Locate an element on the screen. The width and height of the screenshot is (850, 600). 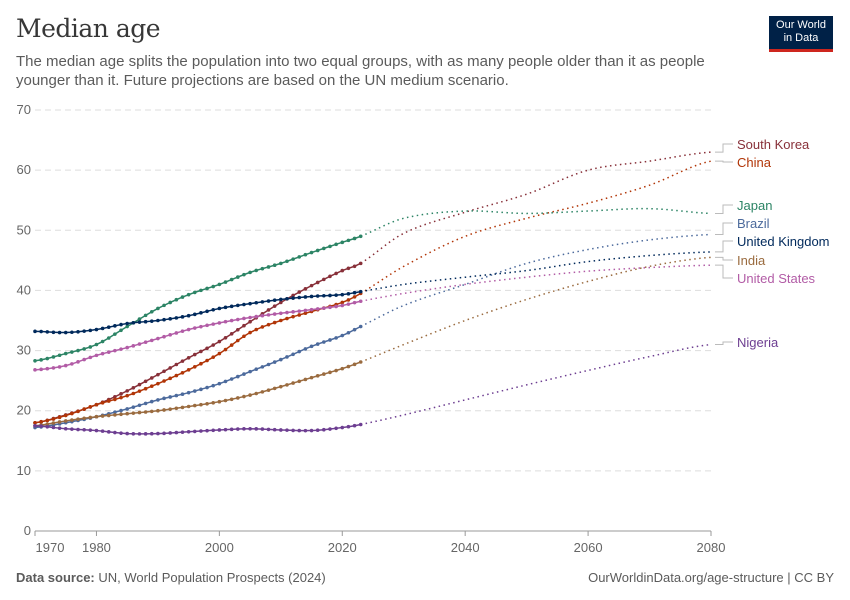
x-tick-label: 2020 is located at coordinates (342, 547).